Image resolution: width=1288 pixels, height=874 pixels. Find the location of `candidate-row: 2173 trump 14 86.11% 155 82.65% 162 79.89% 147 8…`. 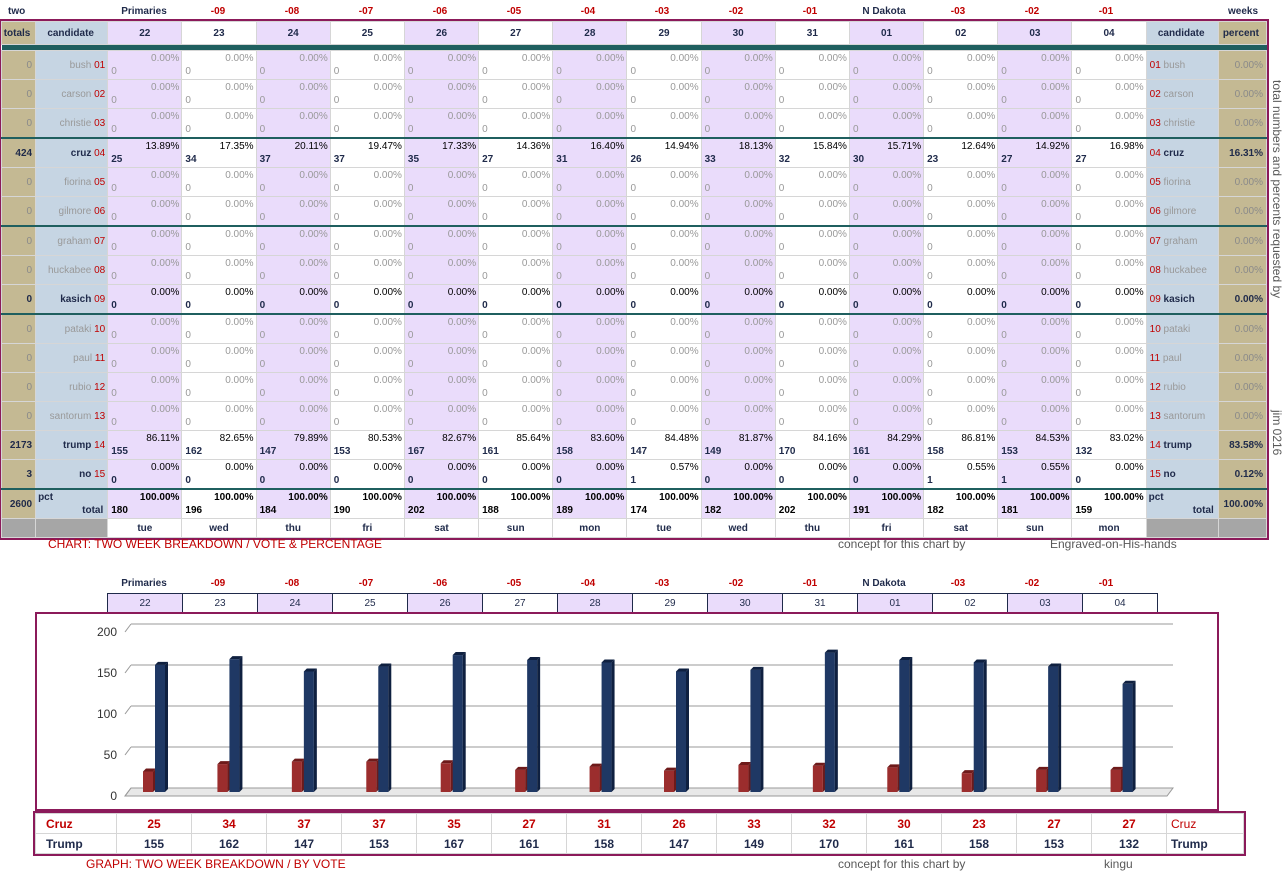

candidate-row: 2173 trump 14 86.11% 155 82.65% 162 79.89% 147 8… is located at coordinates (634, 445).